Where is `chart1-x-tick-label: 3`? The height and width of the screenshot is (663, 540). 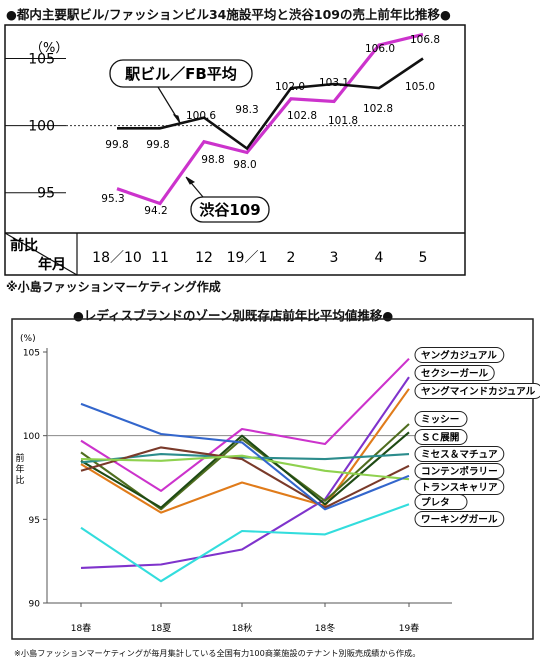 chart1-x-tick-label: 3 is located at coordinates (334, 258).